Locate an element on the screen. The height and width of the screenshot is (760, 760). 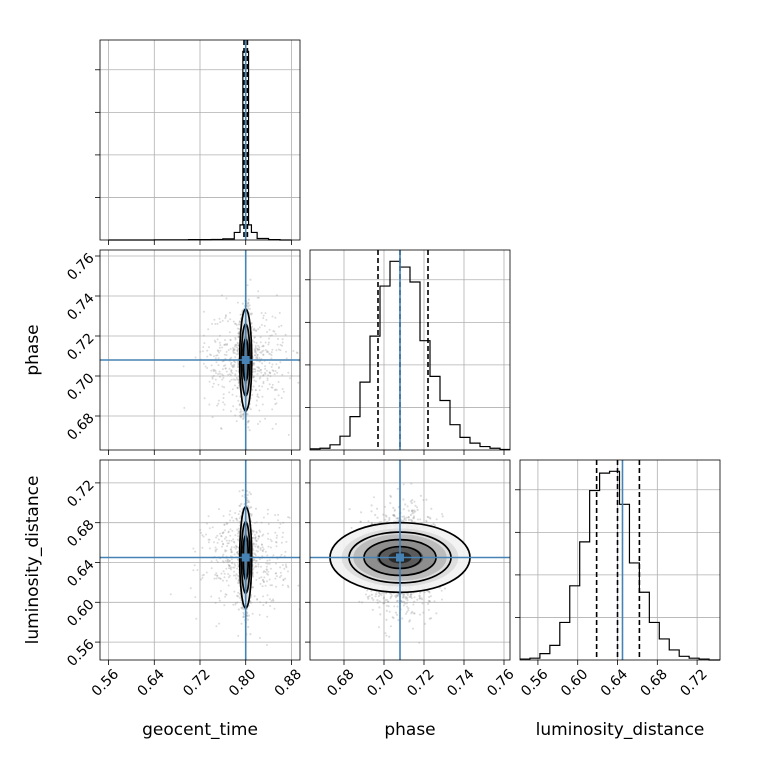
yticklabel-1-0-1: 0.70 is located at coordinates (80, 386).